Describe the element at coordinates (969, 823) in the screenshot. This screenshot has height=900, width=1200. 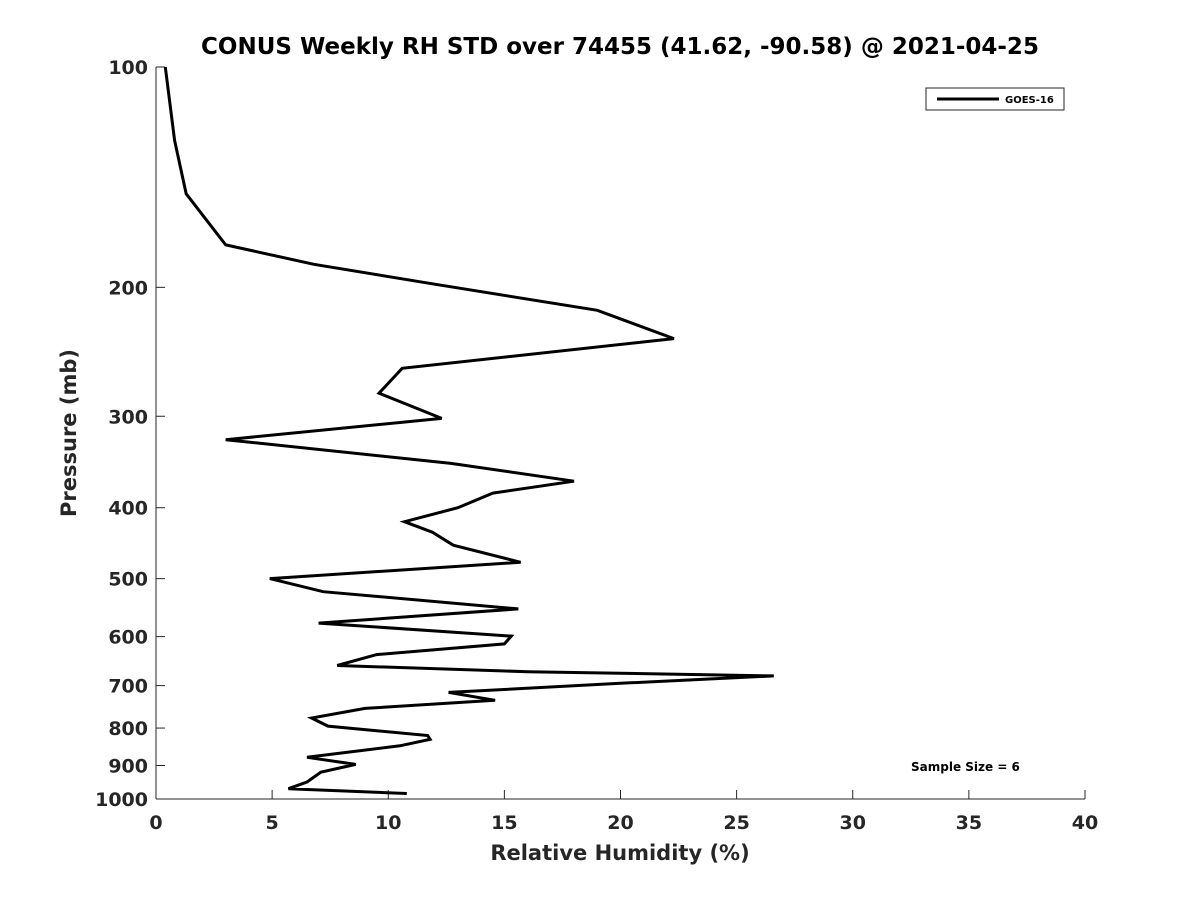
I see `x-tick-label: 35` at that location.